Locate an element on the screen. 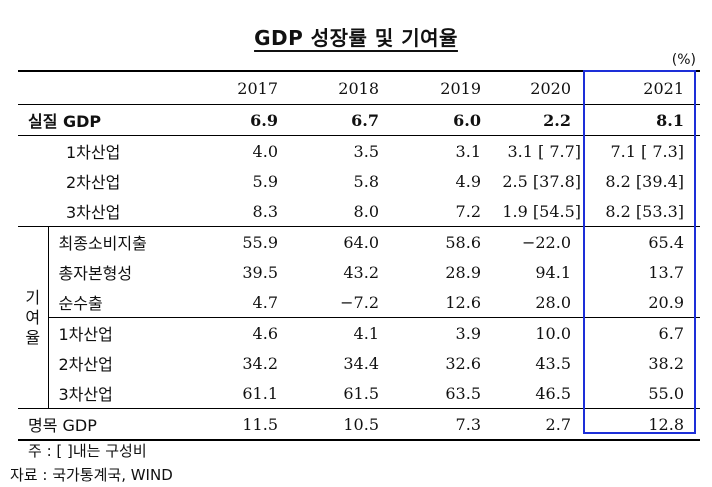 The image size is (712, 487). cell: 4.9 is located at coordinates (468, 181).